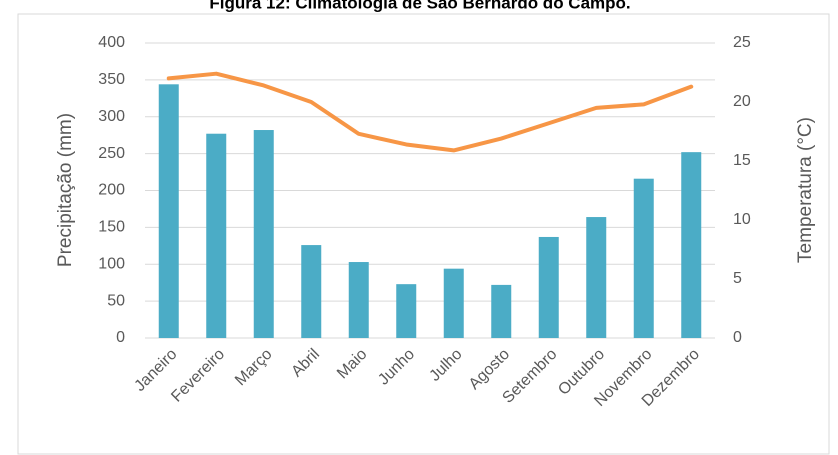 The height and width of the screenshot is (455, 838). Describe the element at coordinates (742, 42) in the screenshot. I see `y2-tick-label: 25` at that location.